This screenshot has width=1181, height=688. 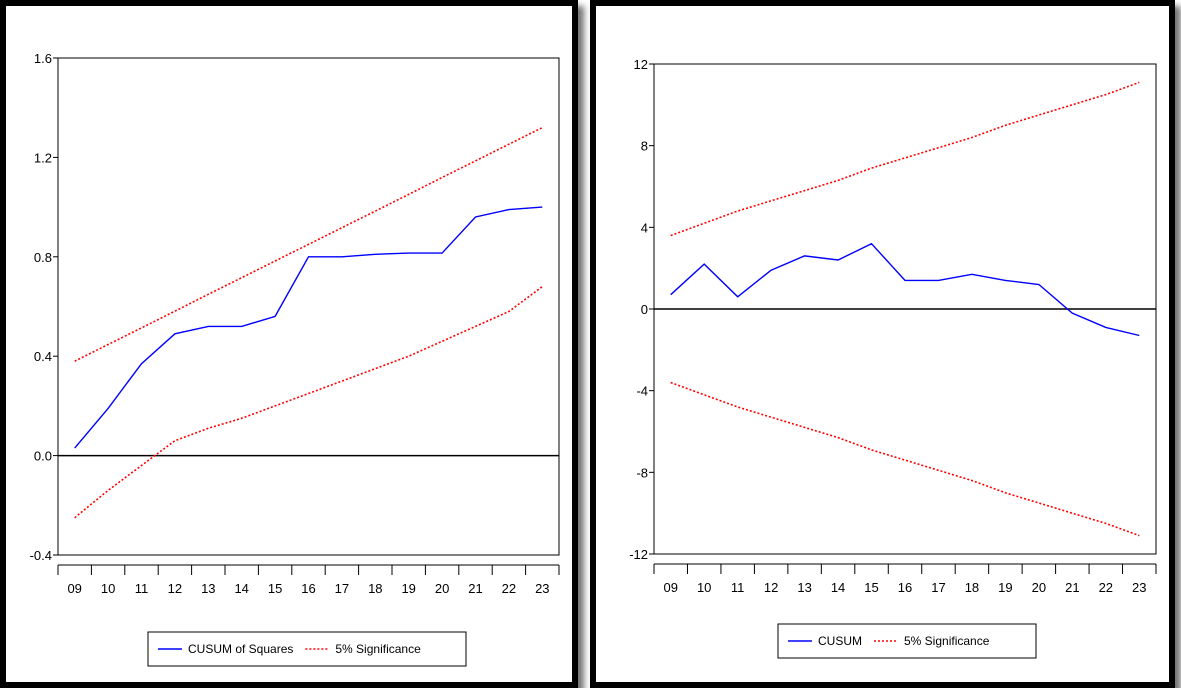 I want to click on legend-label: CUSUM, so click(x=840, y=641).